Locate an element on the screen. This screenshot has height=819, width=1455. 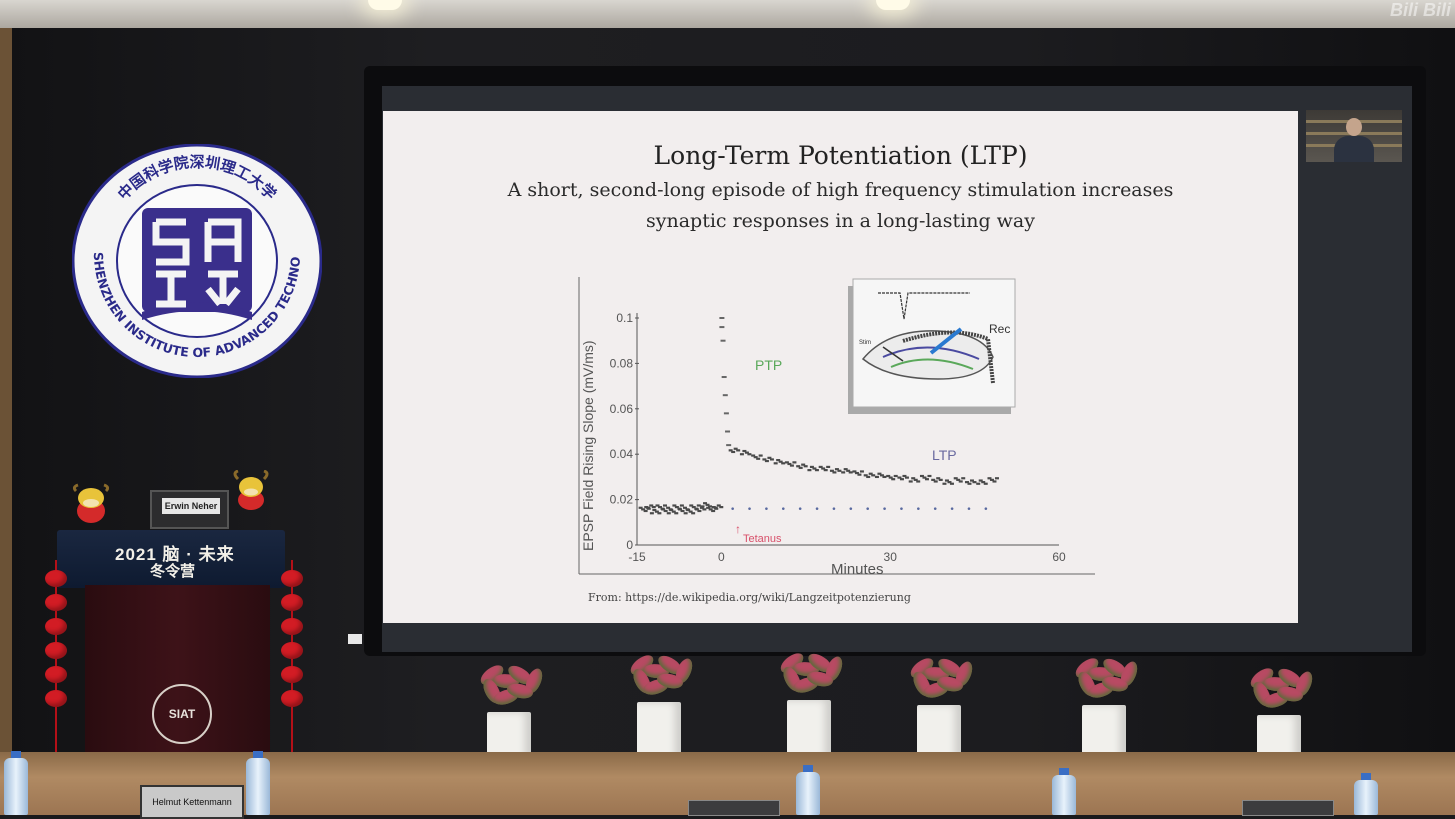
name-plate-small is located at coordinates (1288, 808).